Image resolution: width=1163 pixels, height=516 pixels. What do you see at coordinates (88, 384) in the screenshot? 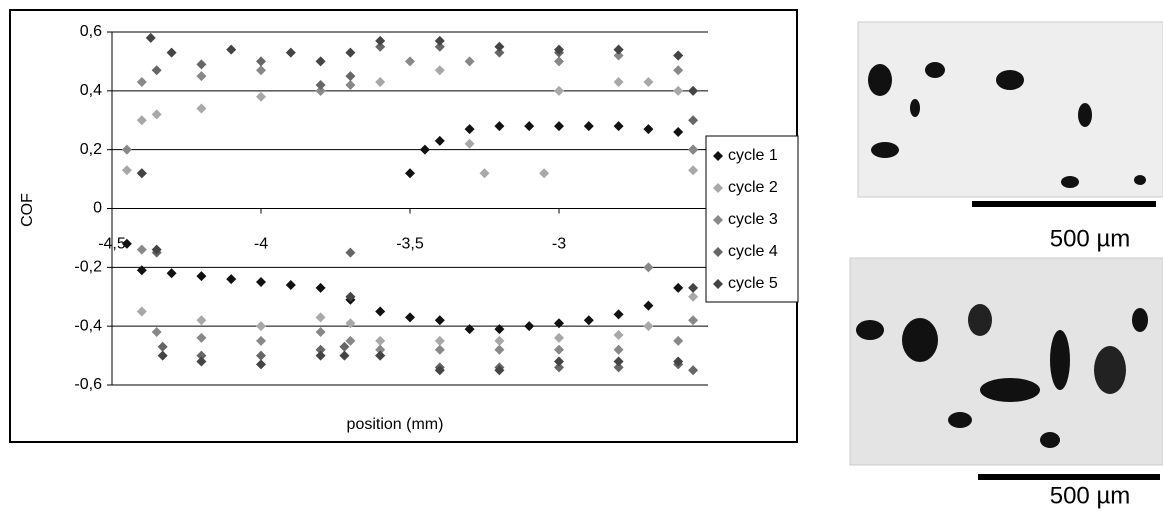
I see `y-tick-label: -0,6` at bounding box center [88, 384].